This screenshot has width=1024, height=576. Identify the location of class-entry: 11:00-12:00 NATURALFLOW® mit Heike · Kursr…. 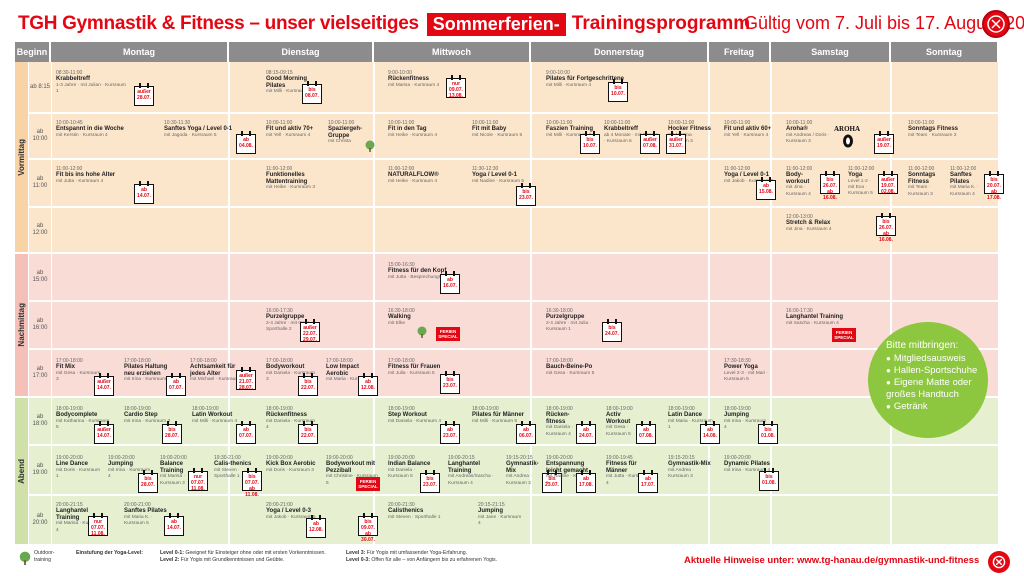
(423, 175).